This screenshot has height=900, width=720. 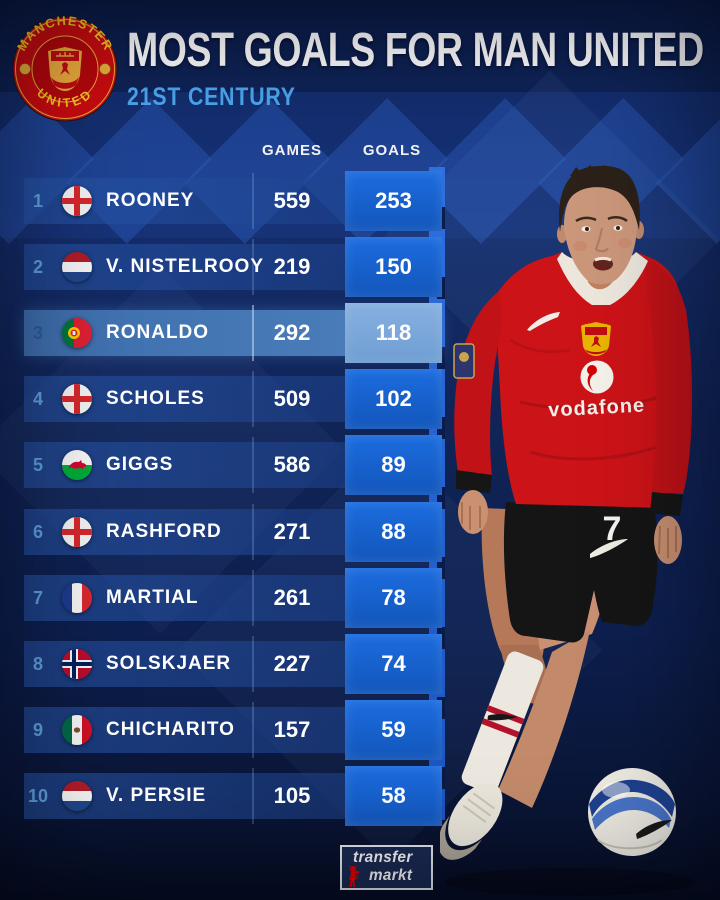 I want to click on goals-value: 88, so click(x=393, y=531).